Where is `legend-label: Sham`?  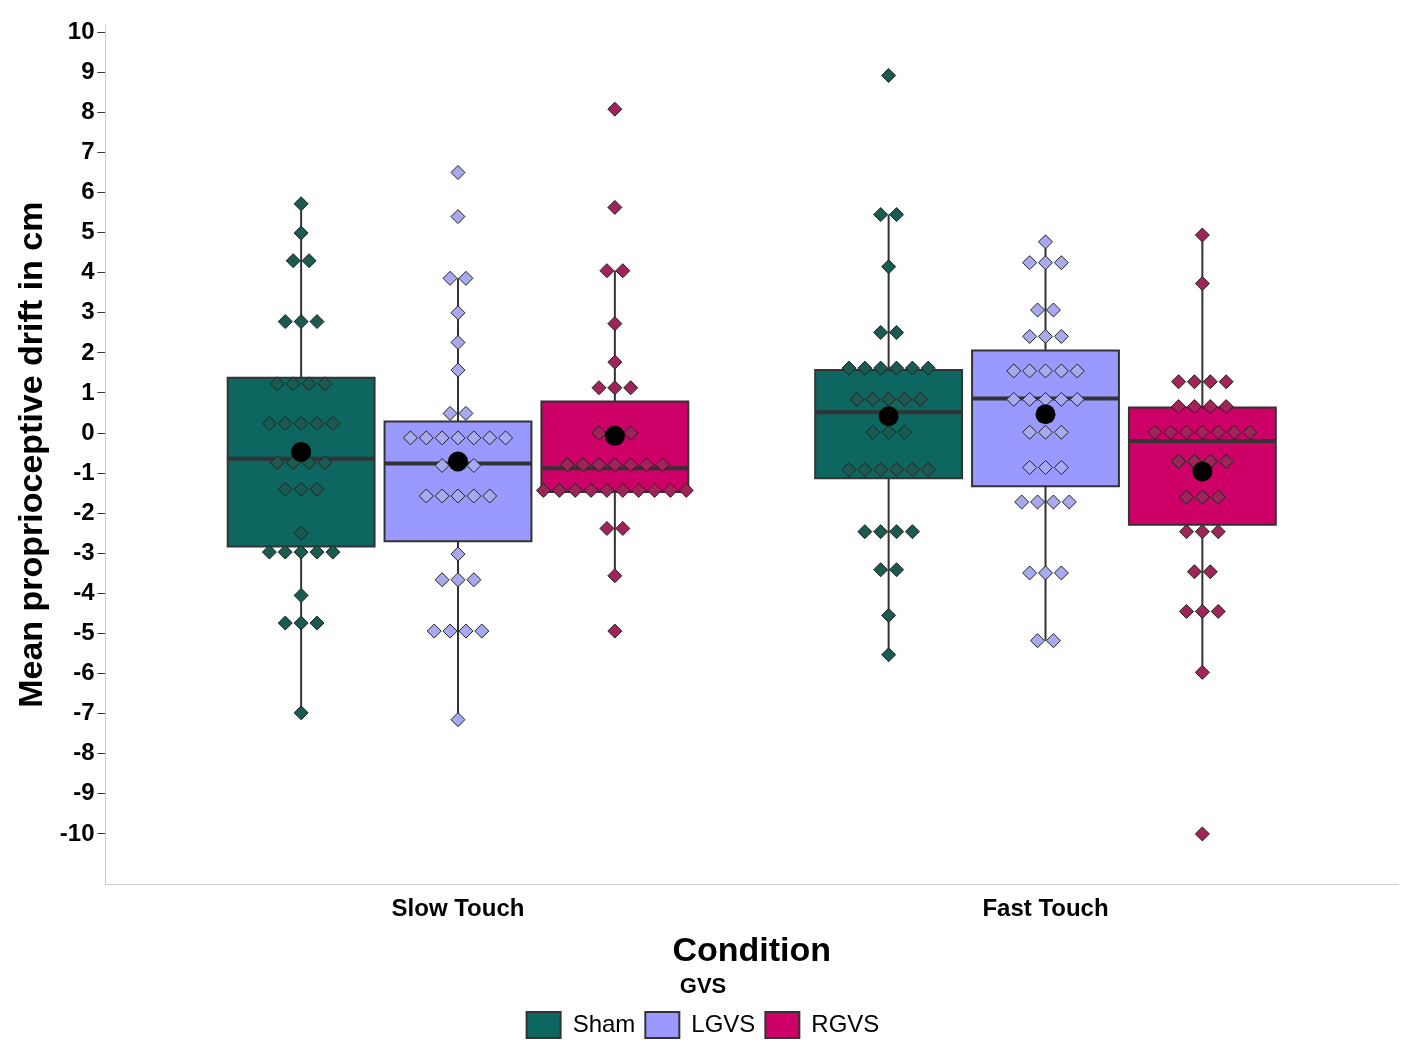
legend-label: Sham is located at coordinates (604, 1023).